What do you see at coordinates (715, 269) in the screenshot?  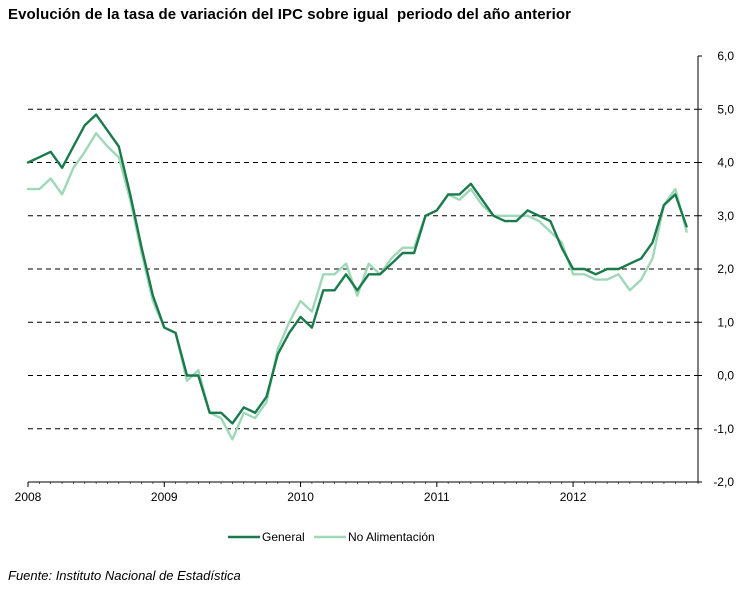 I see `y-axis: 6,0 5,0 4,0 3,0 2,0 1,0 0,0 -1,0 -2,0` at bounding box center [715, 269].